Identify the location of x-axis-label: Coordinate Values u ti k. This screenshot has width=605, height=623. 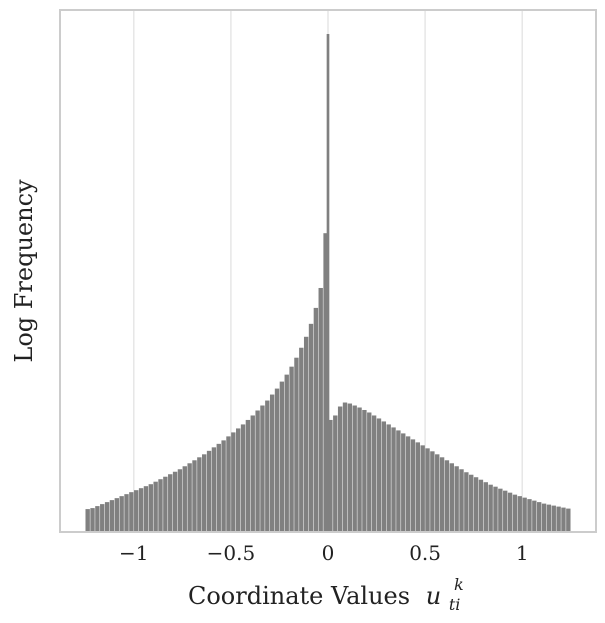
(328, 595).